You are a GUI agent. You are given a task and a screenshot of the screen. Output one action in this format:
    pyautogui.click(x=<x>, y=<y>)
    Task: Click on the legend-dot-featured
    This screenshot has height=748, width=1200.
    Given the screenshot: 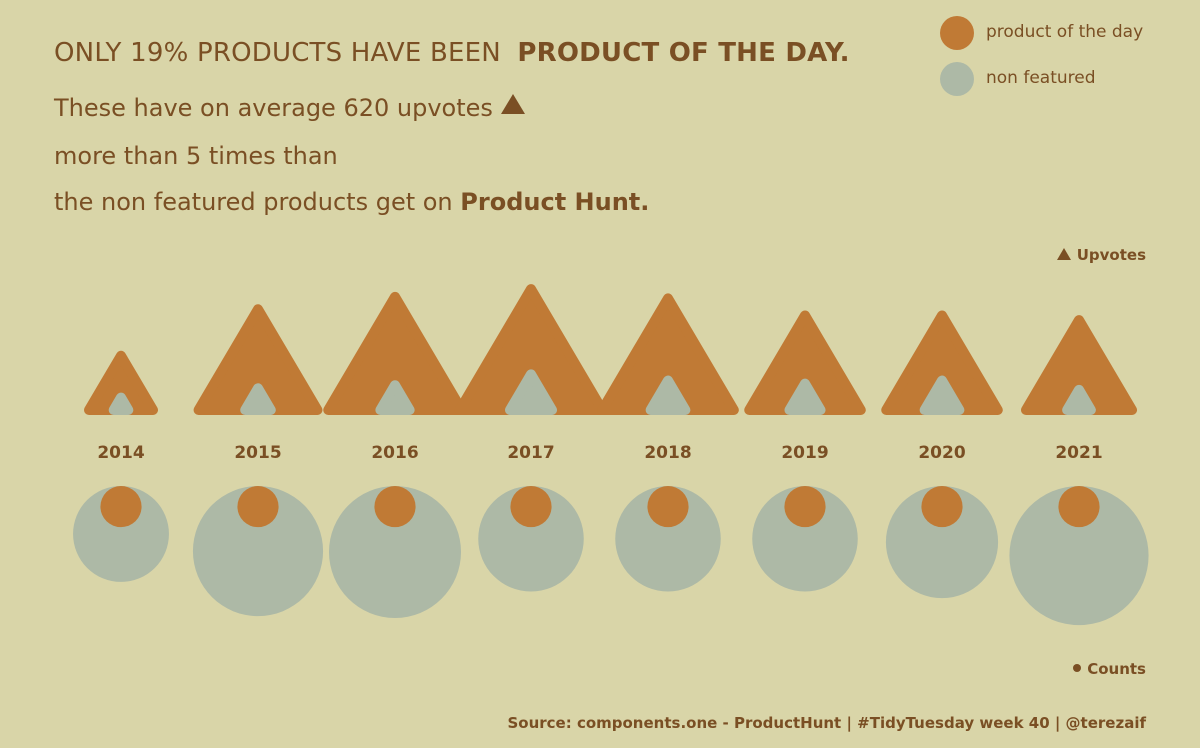 What is the action you would take?
    pyautogui.click(x=957, y=33)
    